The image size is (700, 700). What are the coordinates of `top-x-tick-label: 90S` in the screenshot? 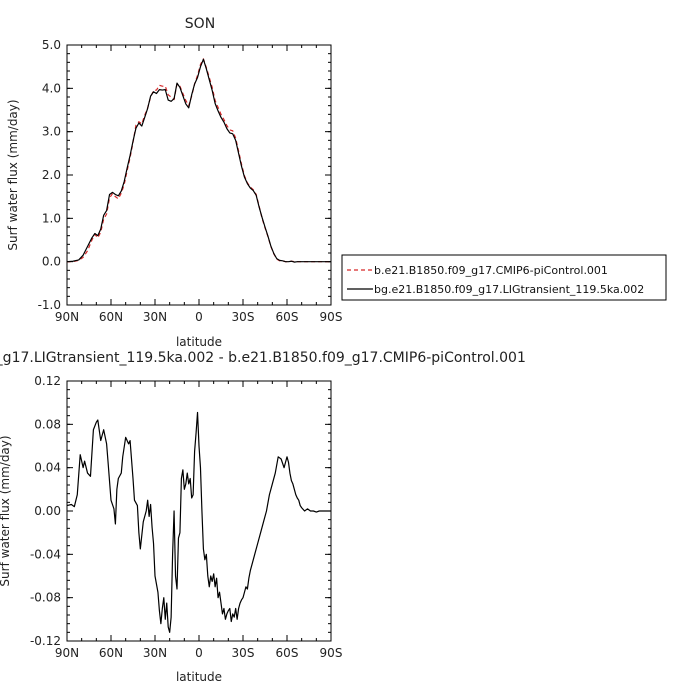 It's located at (331, 317).